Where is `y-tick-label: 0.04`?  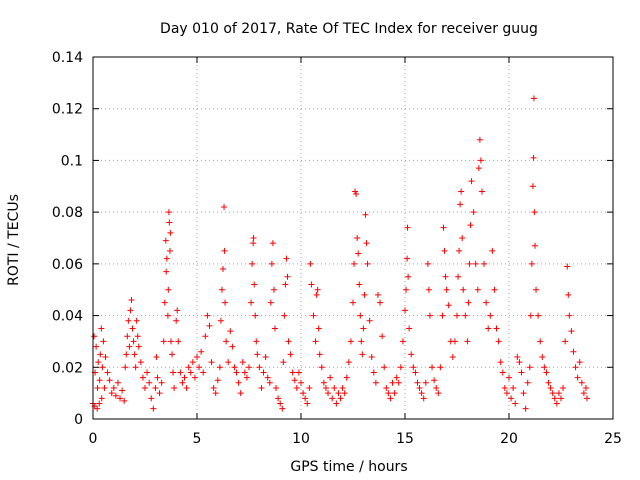
y-tick-label: 0.04 is located at coordinates (67, 317).